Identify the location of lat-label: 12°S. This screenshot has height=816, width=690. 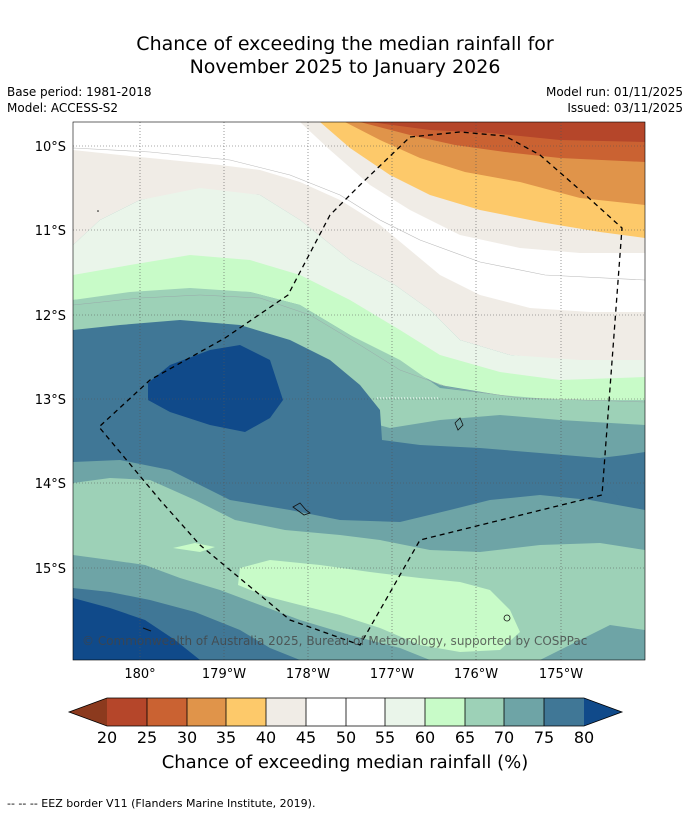
(50, 316).